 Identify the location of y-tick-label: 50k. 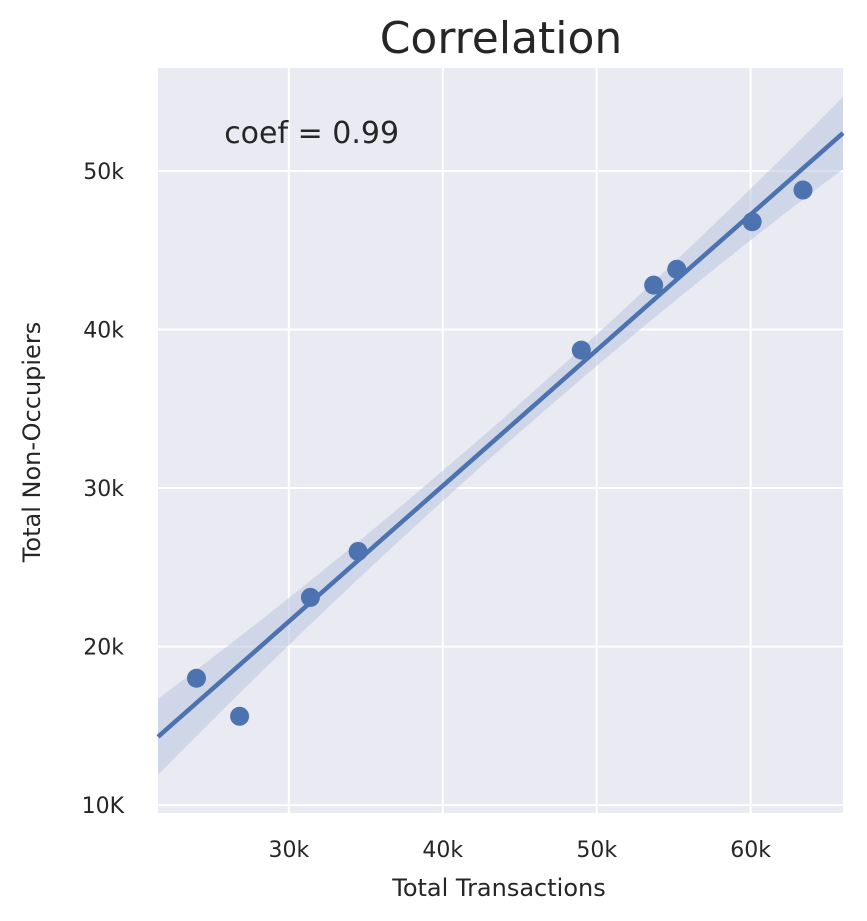
(103, 172).